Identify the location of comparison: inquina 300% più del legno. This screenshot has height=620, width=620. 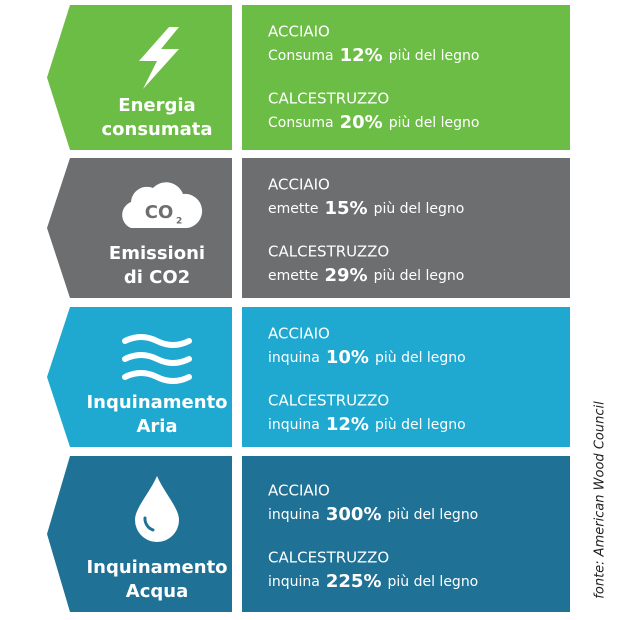
(373, 514).